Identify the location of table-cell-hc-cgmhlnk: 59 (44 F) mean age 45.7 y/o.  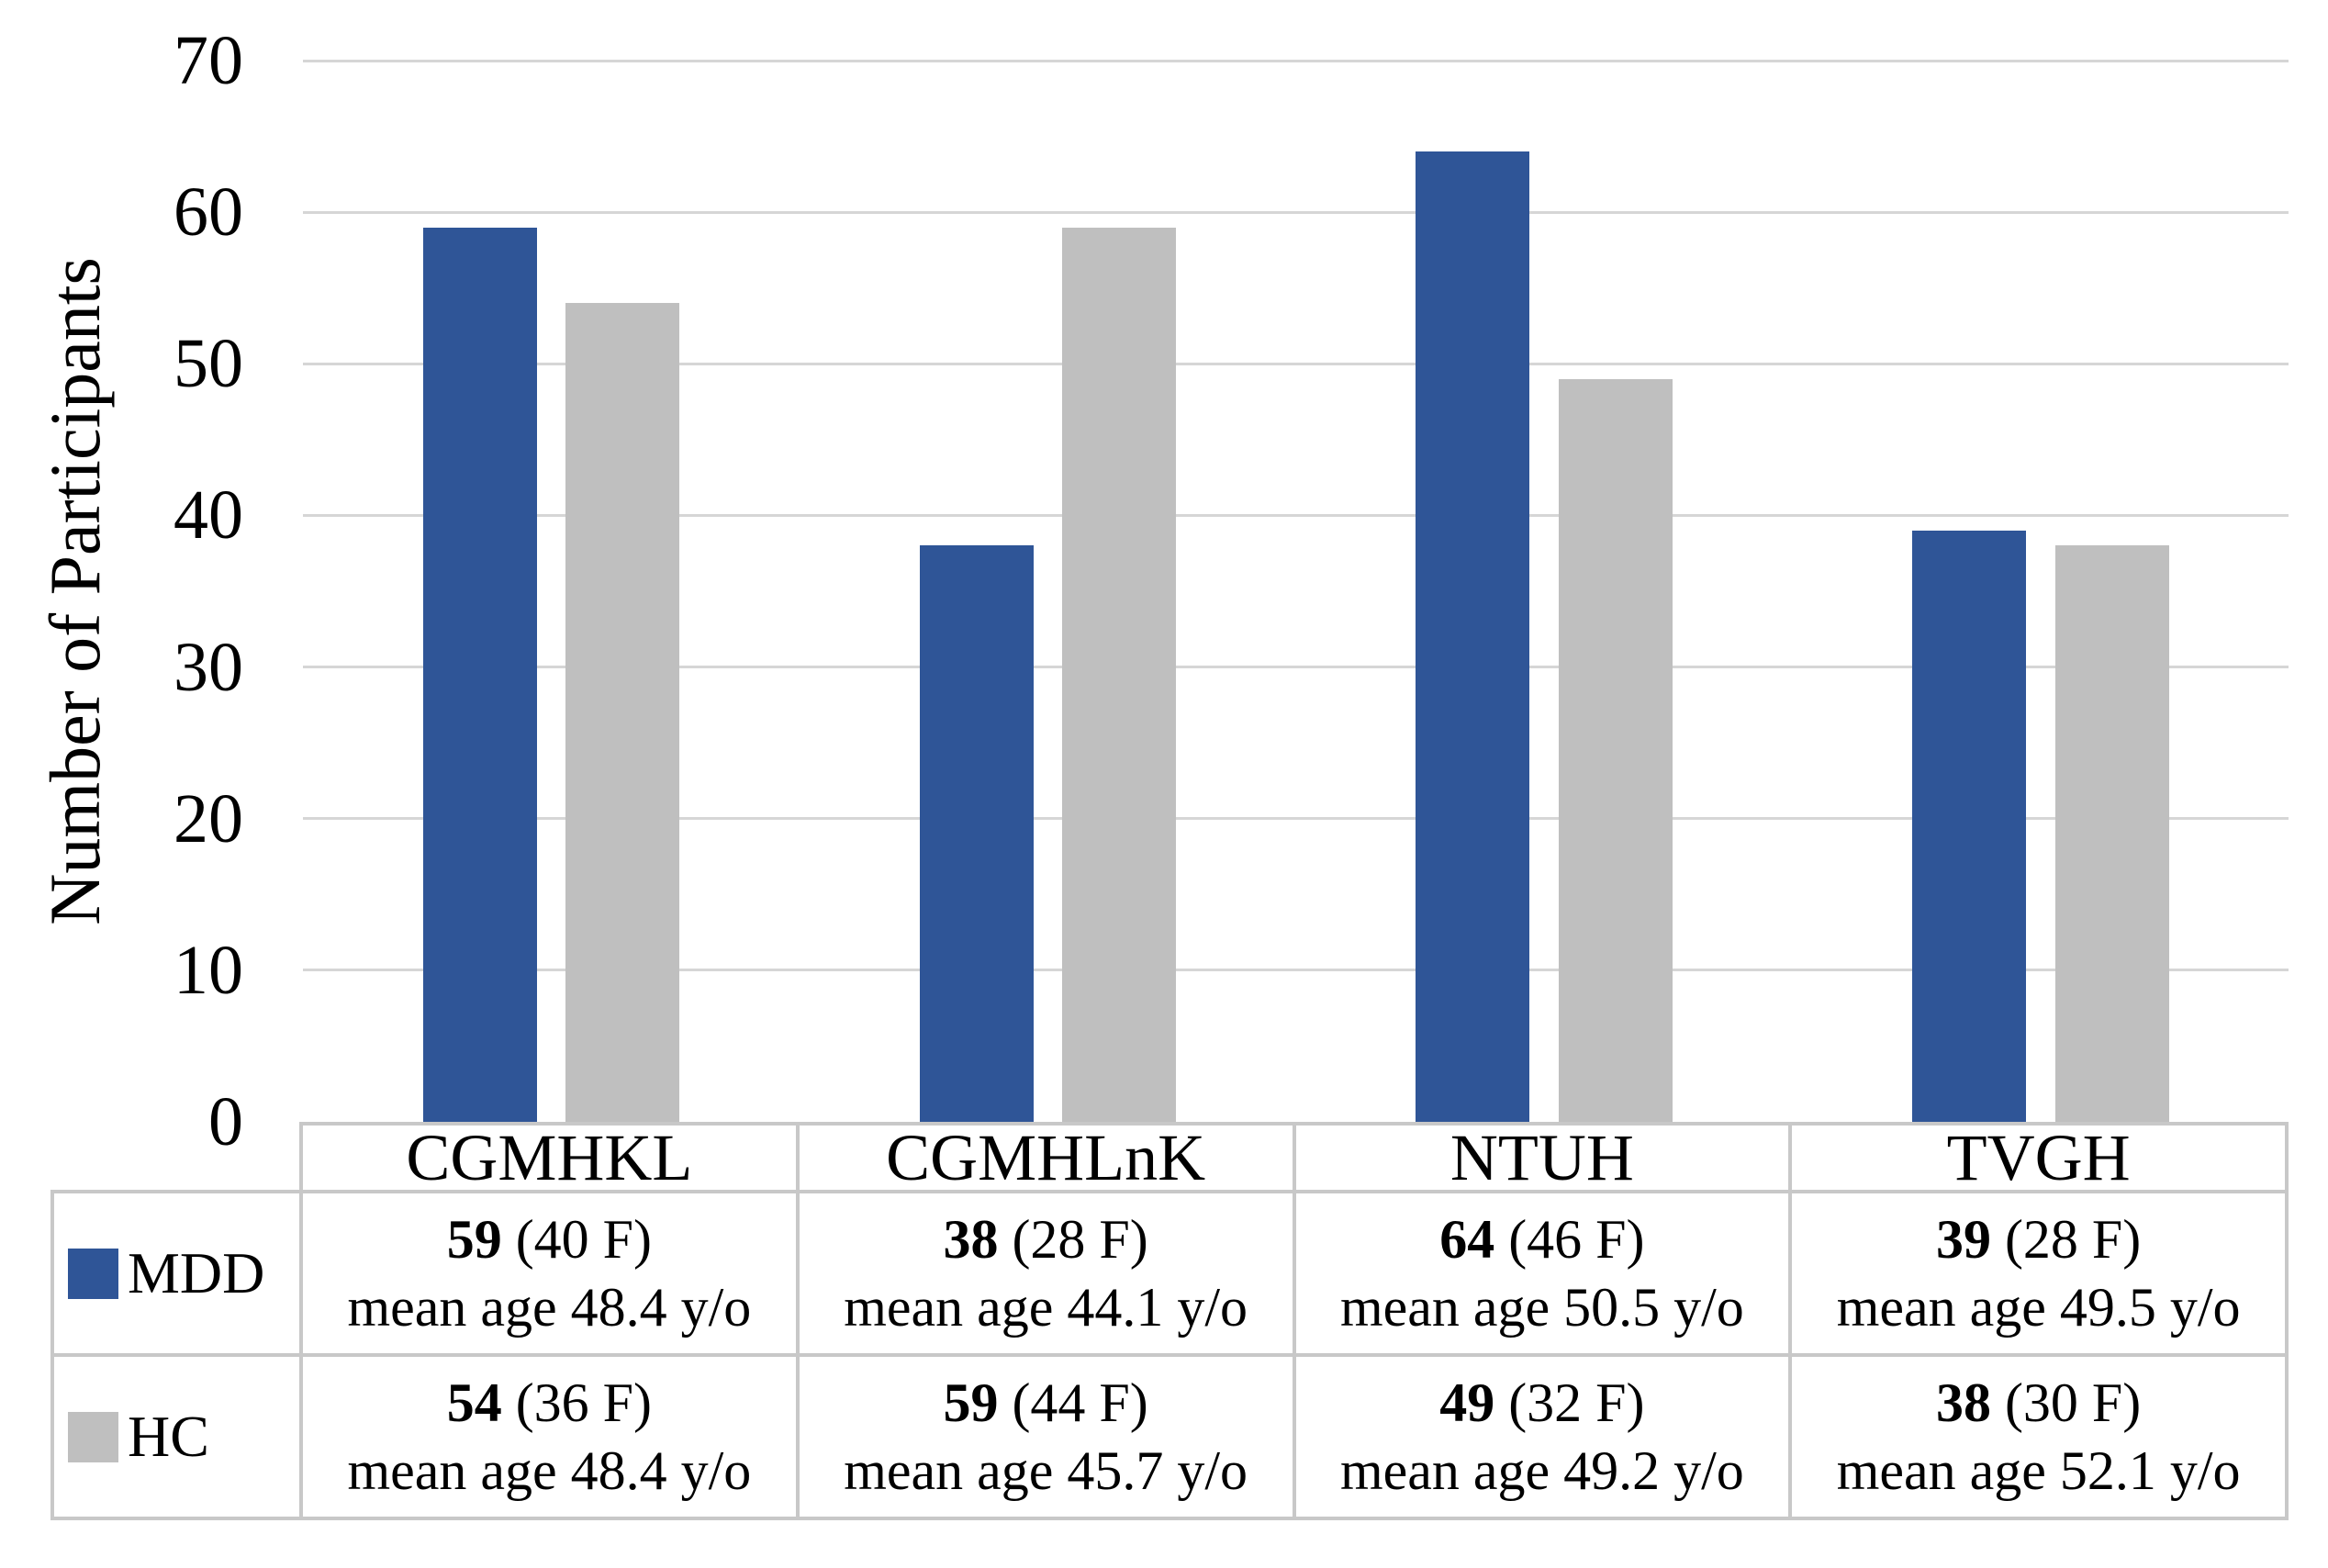
(1047, 1438).